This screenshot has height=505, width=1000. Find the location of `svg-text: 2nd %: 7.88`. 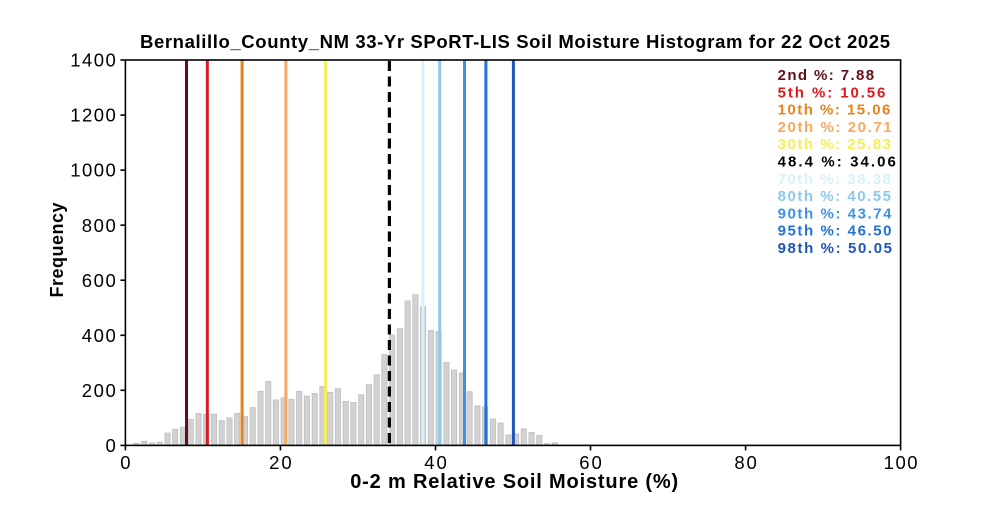

svg-text: 2nd %: 7.88 is located at coordinates (826, 75).